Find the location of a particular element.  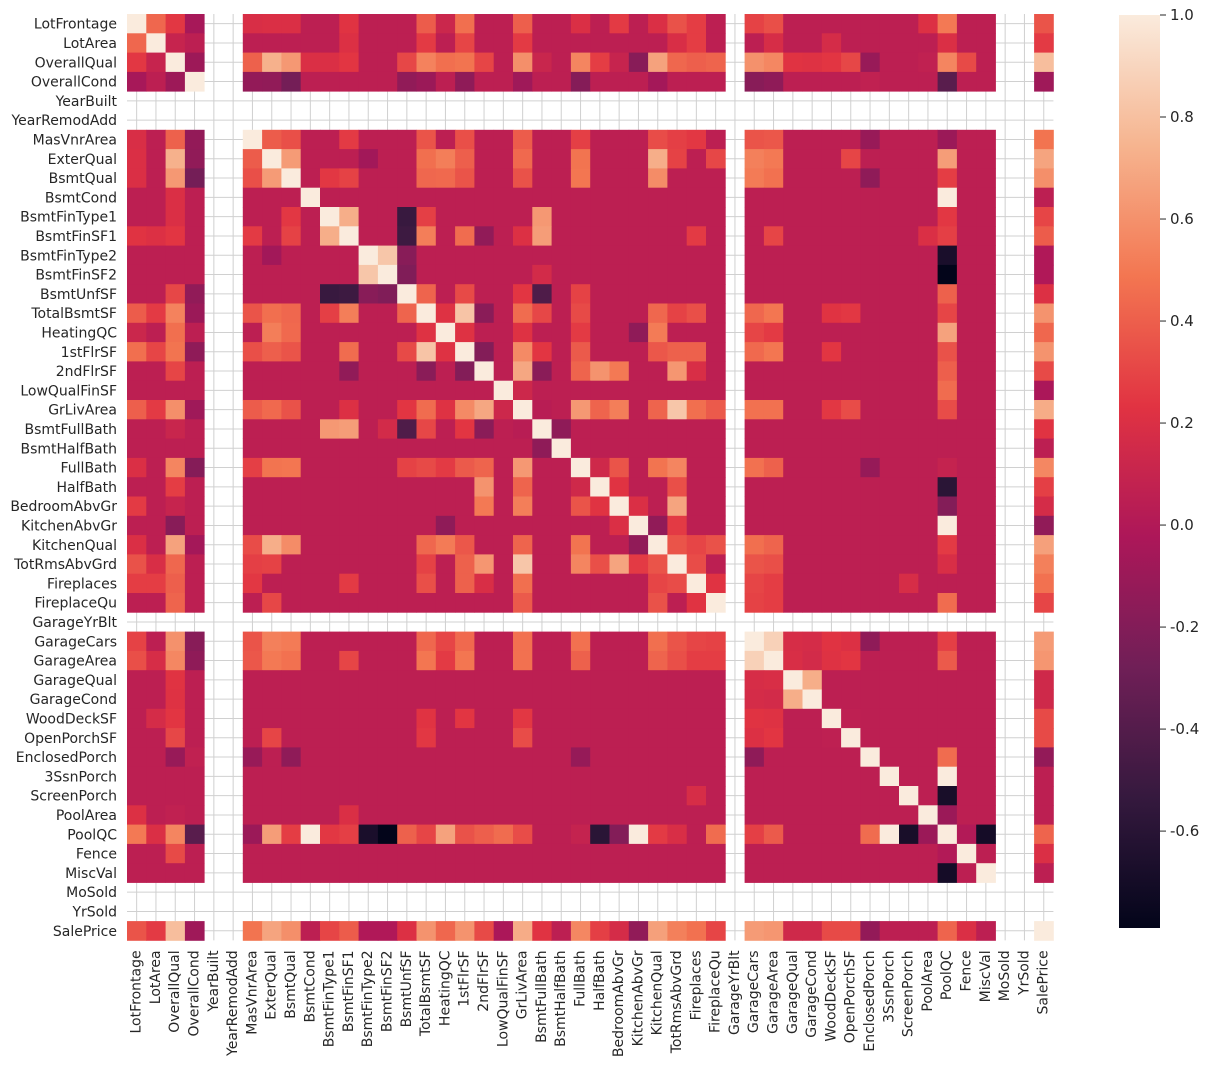

x-tick-label: MiscVal is located at coordinates (986, 976).